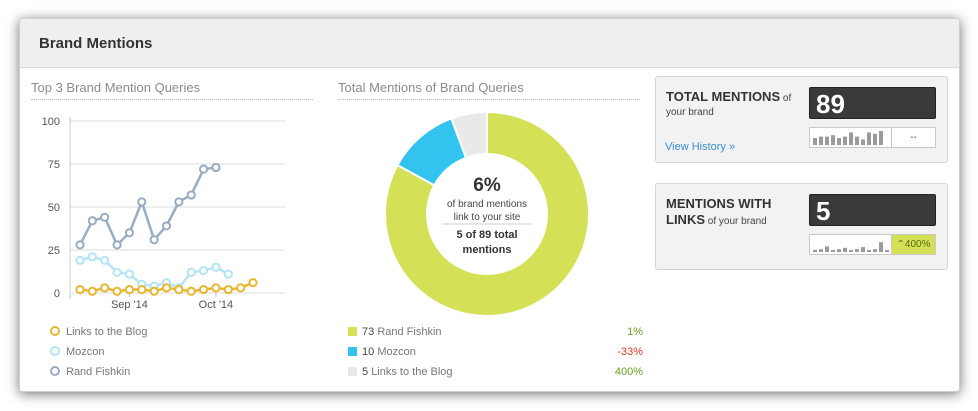 The width and height of the screenshot is (978, 411). What do you see at coordinates (690, 112) in the screenshot?
I see `total-mentions-subtitle: your brand` at bounding box center [690, 112].